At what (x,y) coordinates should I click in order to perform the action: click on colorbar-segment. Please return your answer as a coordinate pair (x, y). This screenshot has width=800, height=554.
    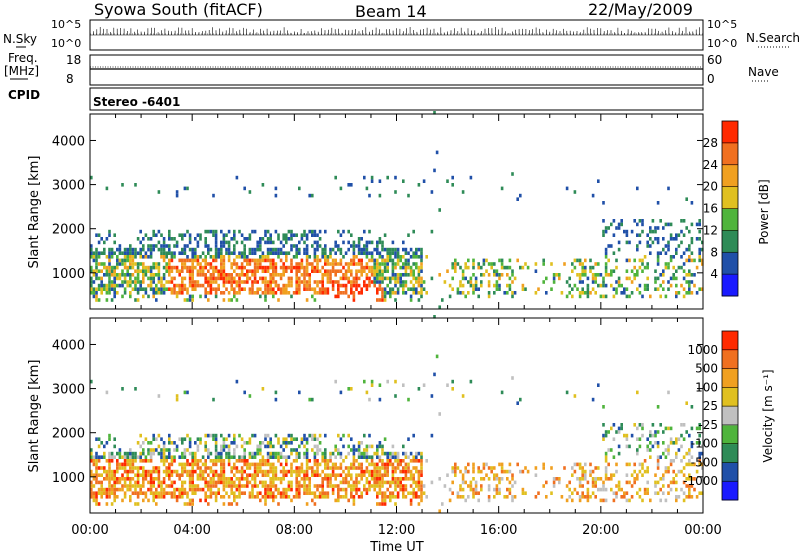
    Looking at the image, I should click on (730, 341).